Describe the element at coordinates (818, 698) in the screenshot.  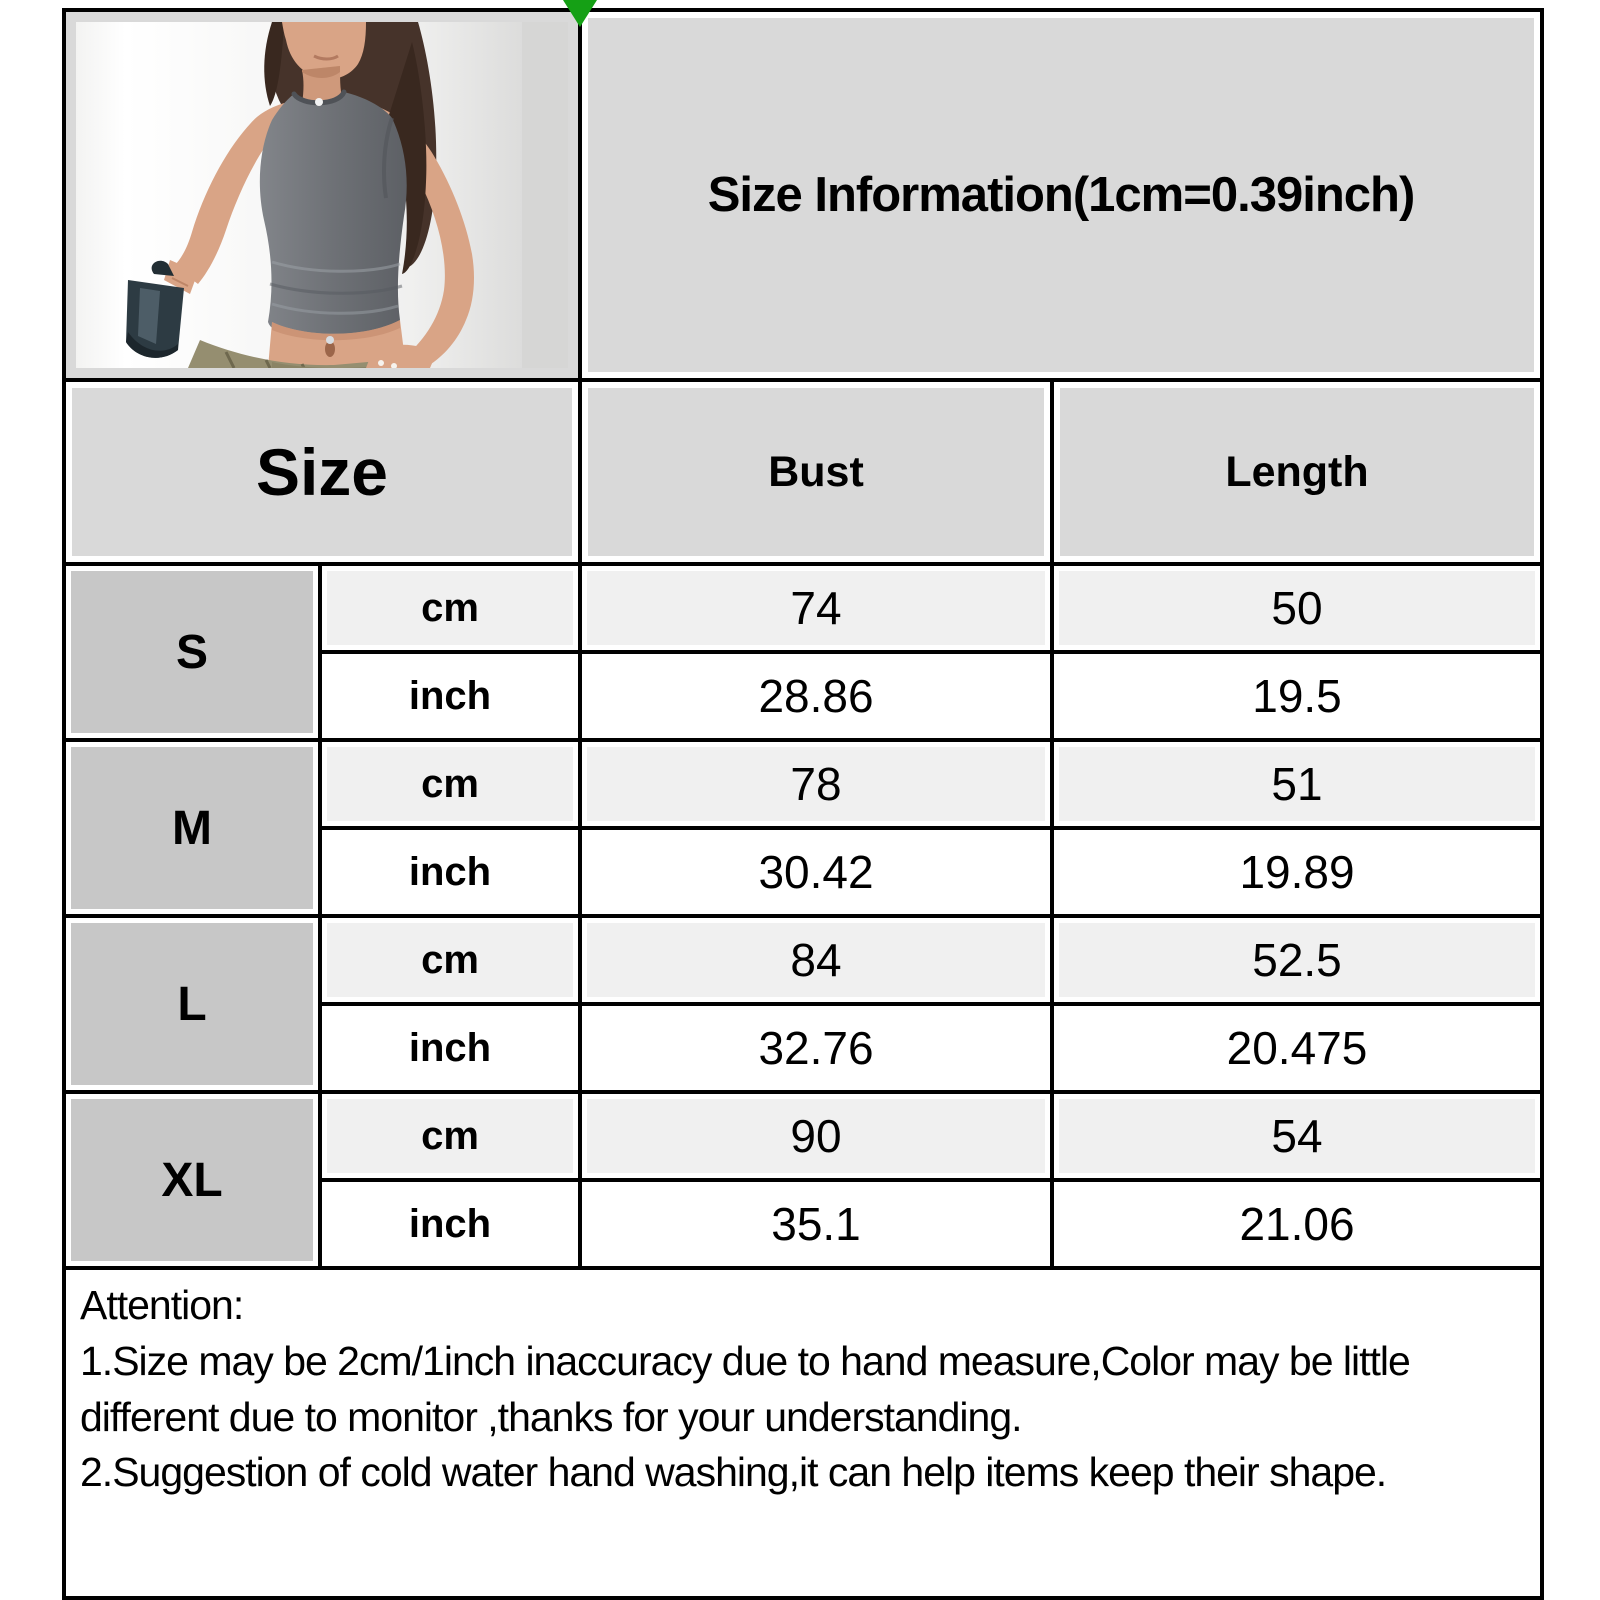
I see `bust-value-s-inch: 28.86` at that location.